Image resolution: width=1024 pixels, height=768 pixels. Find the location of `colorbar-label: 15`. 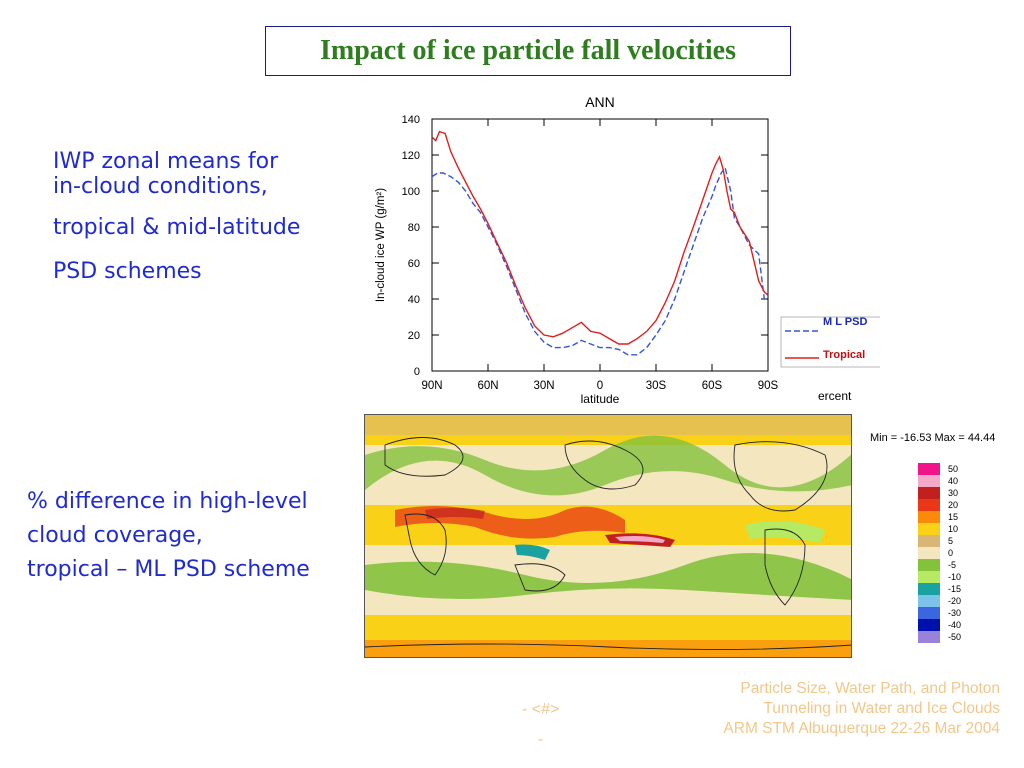

colorbar-label: 15 is located at coordinates (953, 517).